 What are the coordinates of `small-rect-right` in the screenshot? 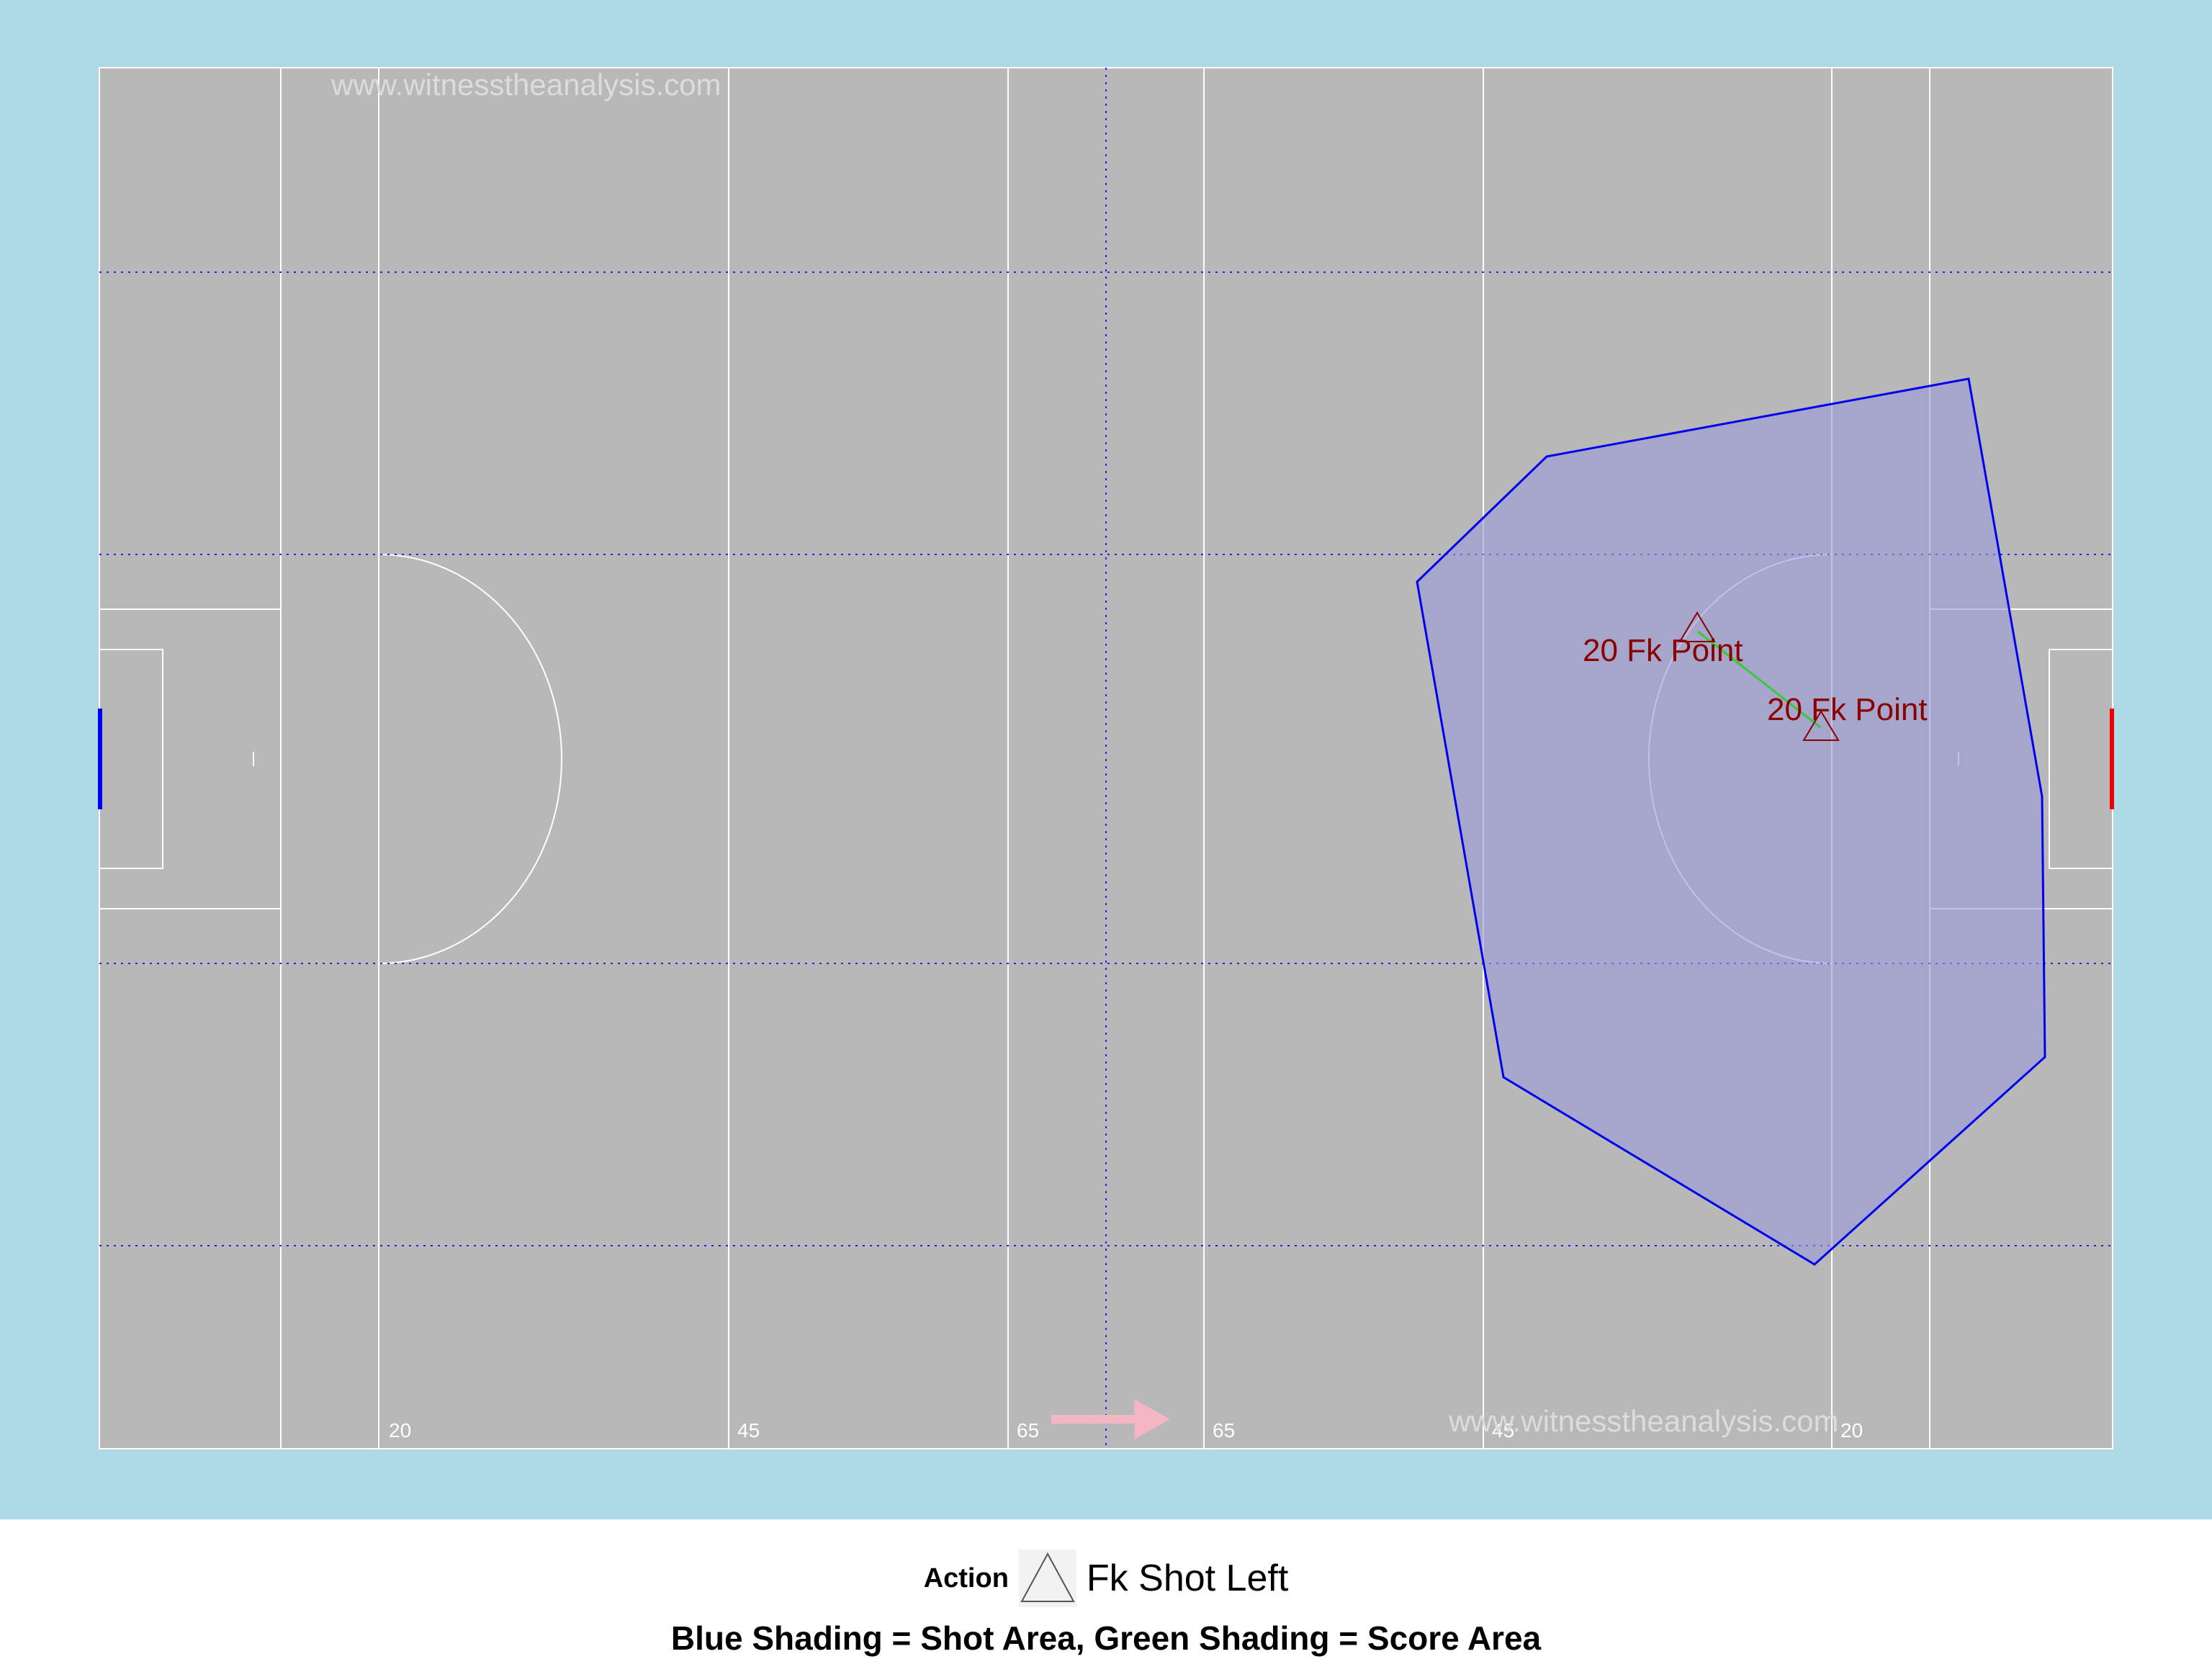 It's located at (2081, 759).